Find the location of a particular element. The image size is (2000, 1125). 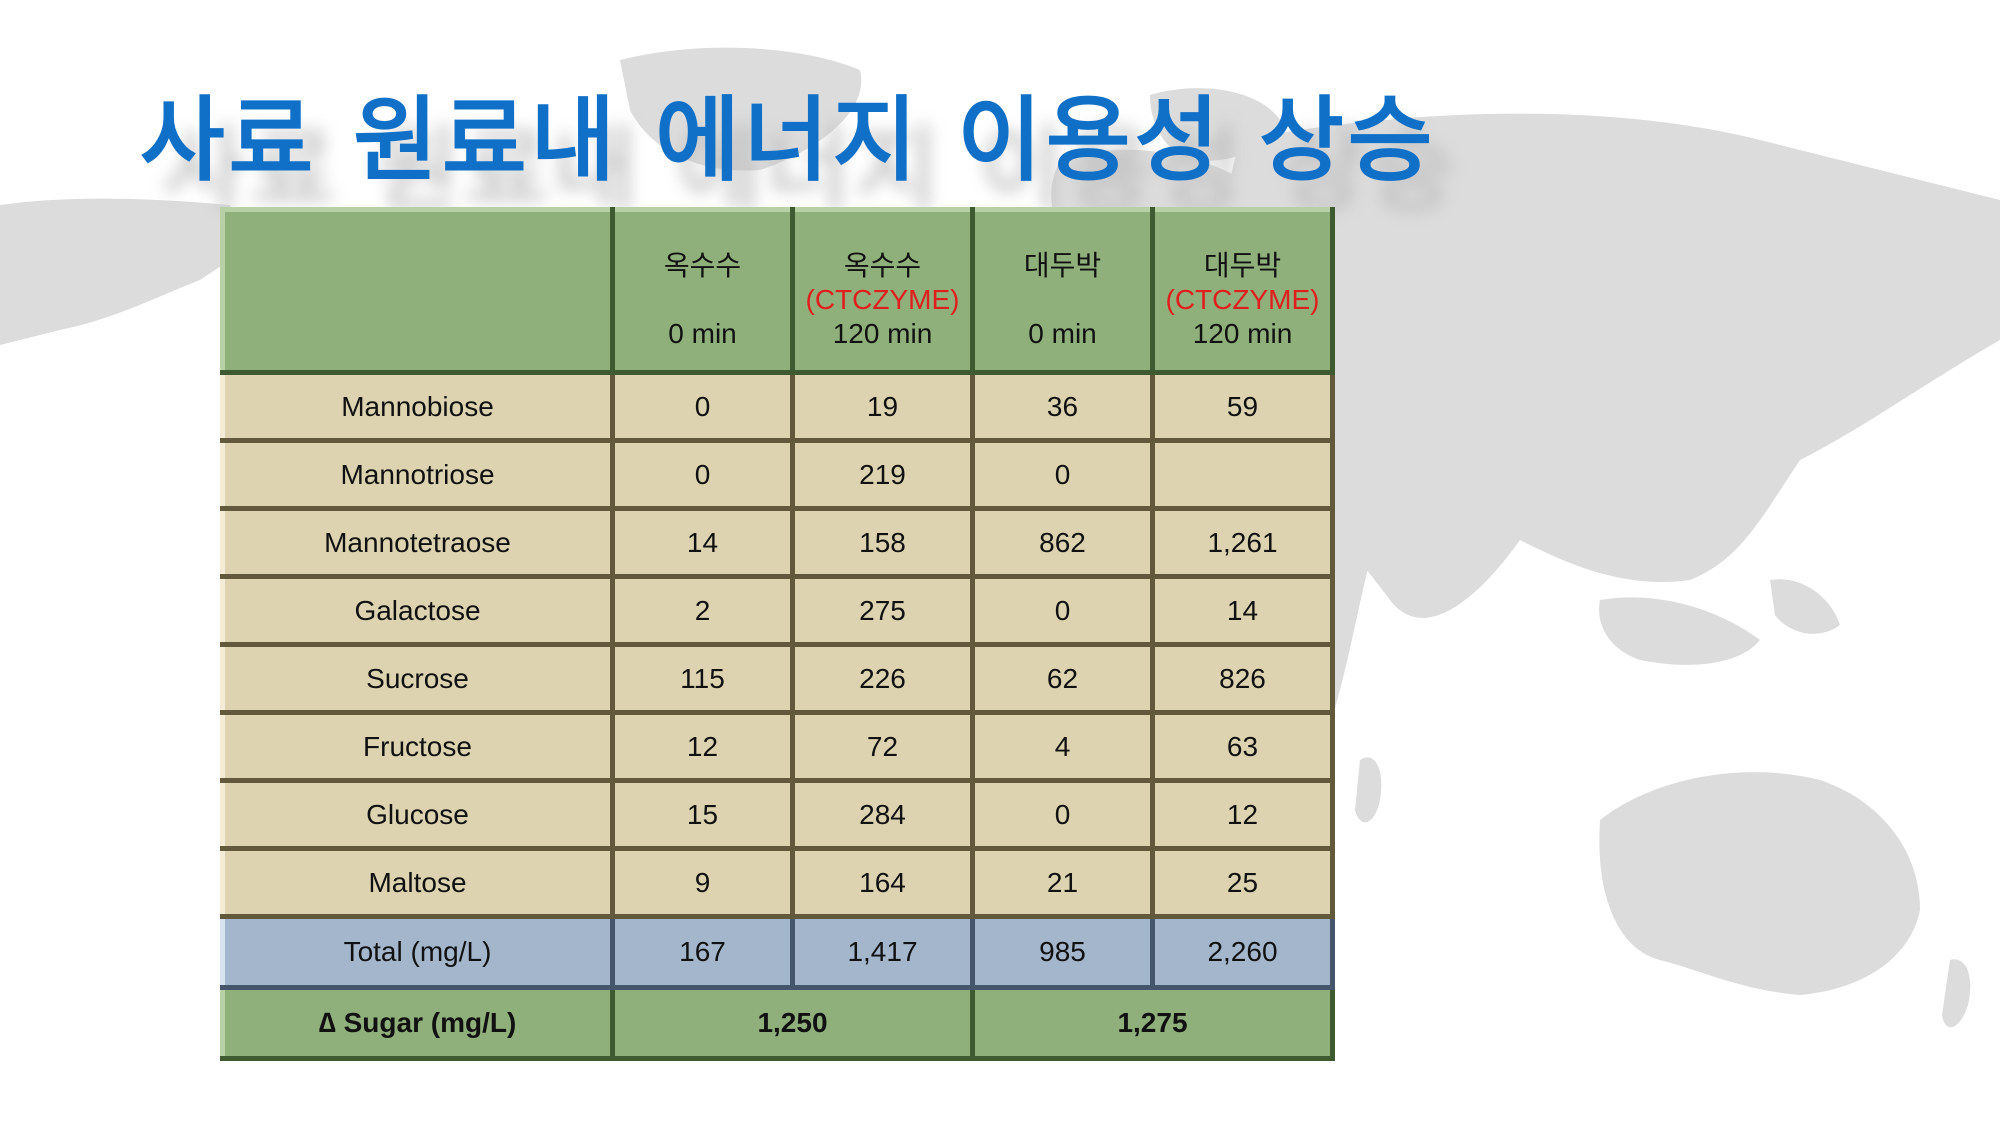

table-cell: 219 is located at coordinates (882, 474).